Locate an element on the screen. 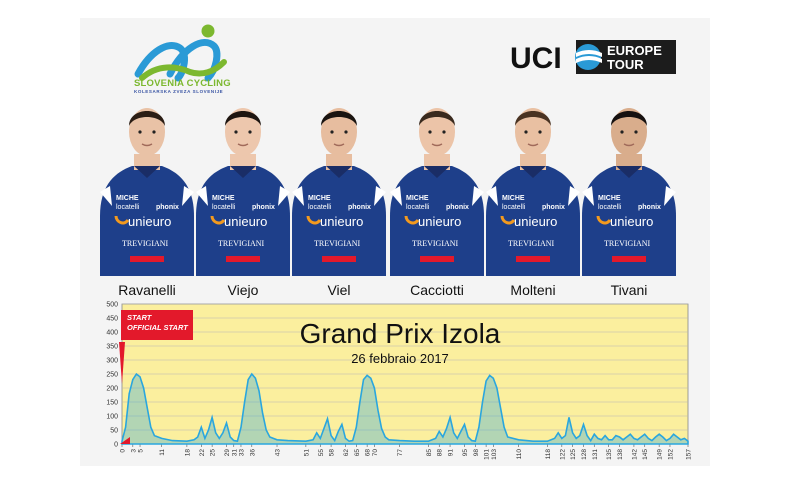  rider-name: Molteni is located at coordinates (533, 290).